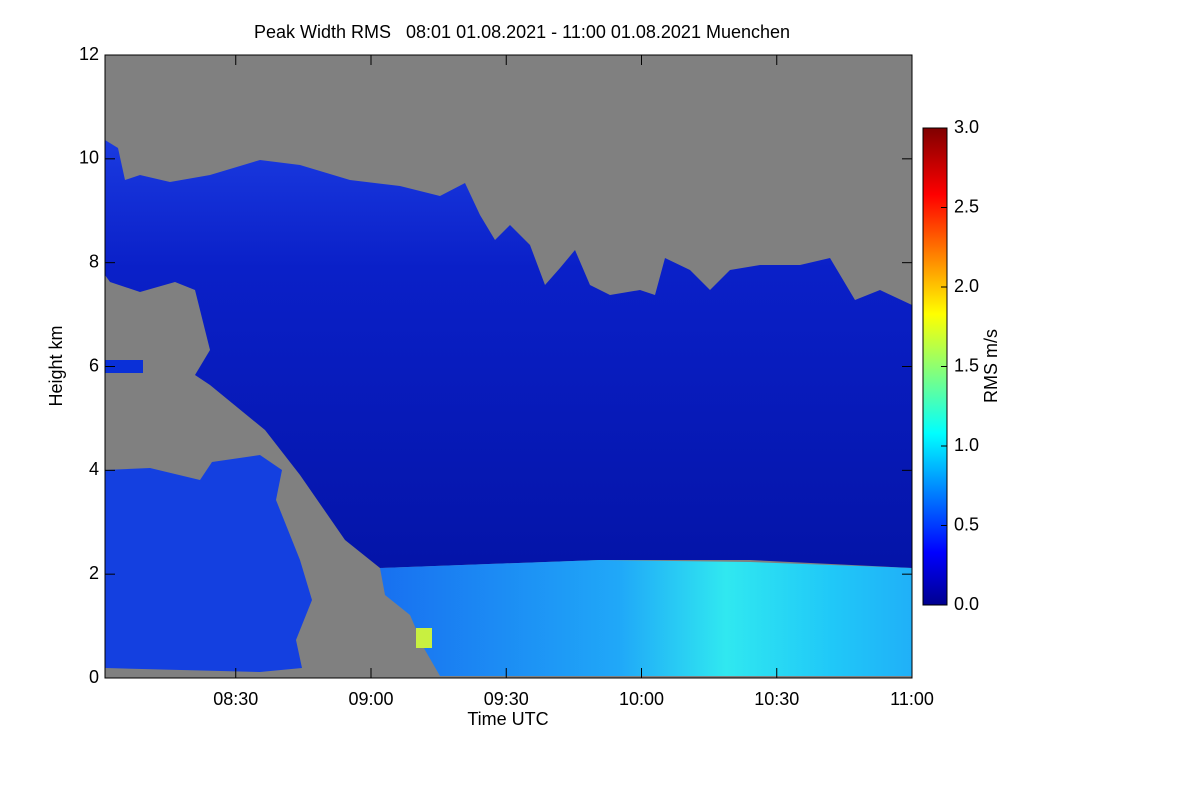 Image resolution: width=1200 pixels, height=805 pixels. I want to click on colorbar-label: RMS m/s, so click(991, 366).